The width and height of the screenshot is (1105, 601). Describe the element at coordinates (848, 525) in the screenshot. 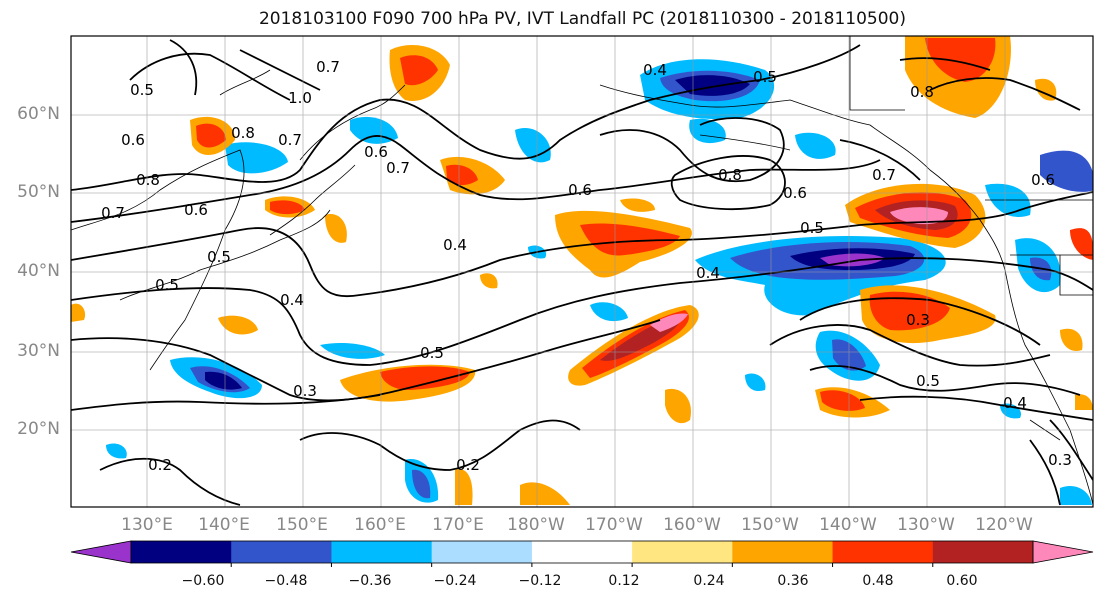

I see `lon-label: 140°W` at that location.